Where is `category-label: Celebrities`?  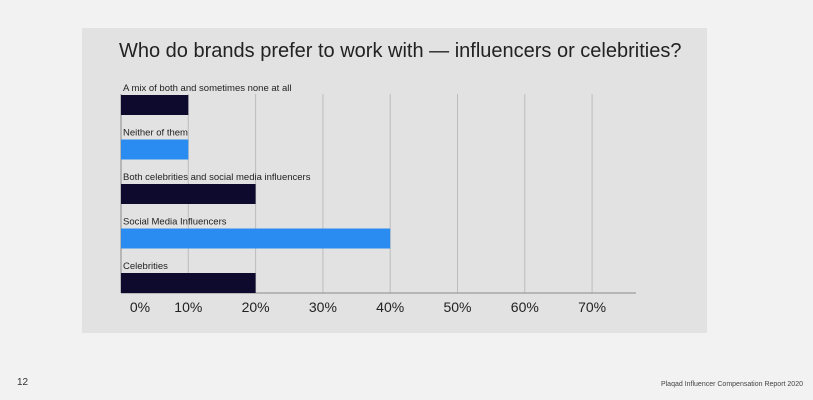 category-label: Celebrities is located at coordinates (145, 266).